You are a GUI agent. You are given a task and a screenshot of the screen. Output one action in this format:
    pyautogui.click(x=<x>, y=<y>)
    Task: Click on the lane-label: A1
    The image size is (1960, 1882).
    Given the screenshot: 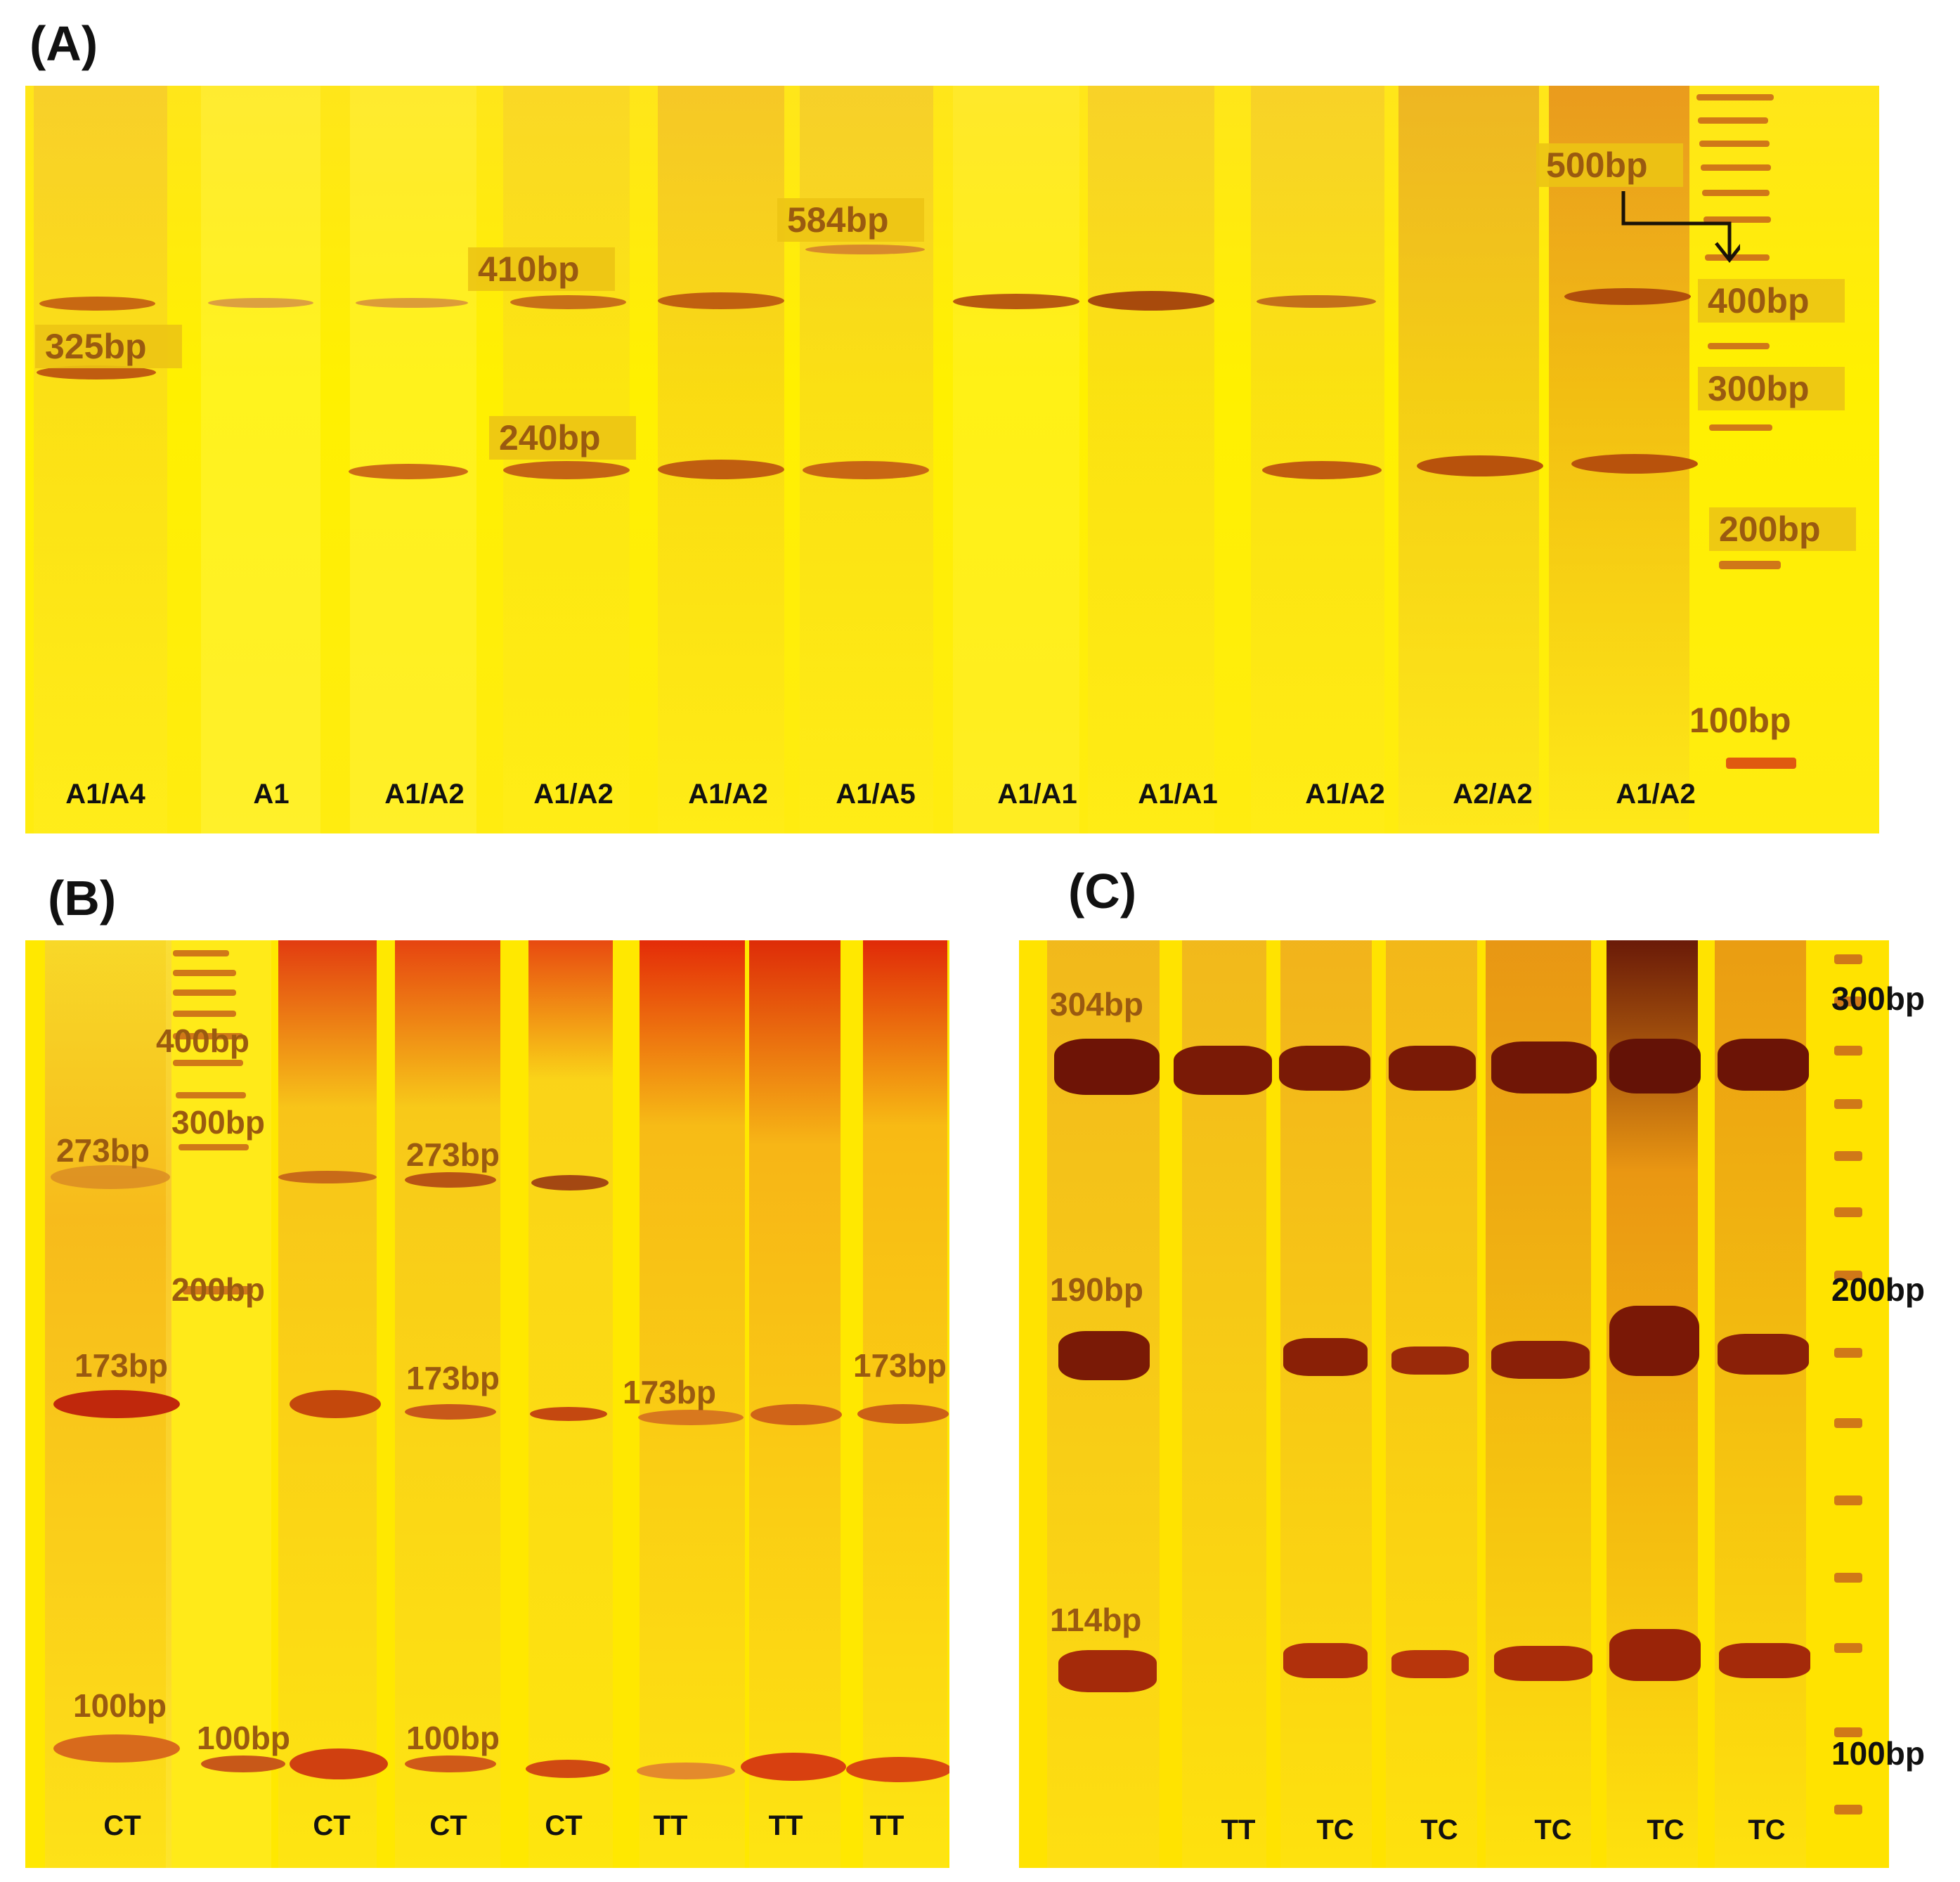 What is the action you would take?
    pyautogui.click(x=272, y=794)
    